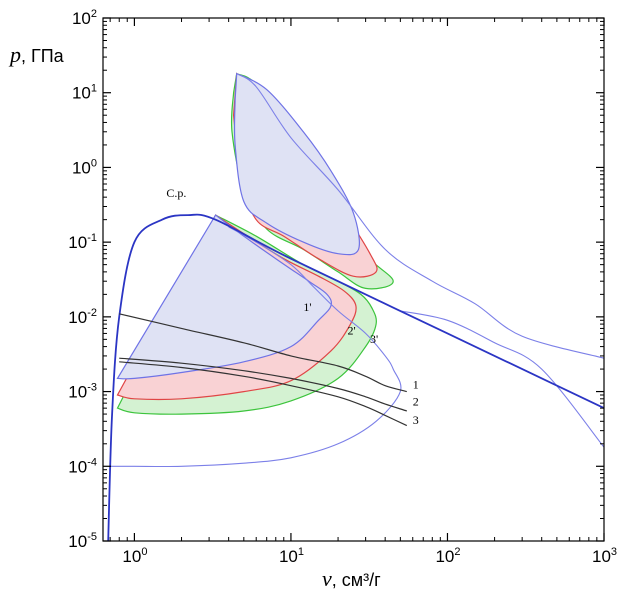 This screenshot has height=589, width=632. What do you see at coordinates (82, 317) in the screenshot?
I see `y-tick-label: 10⁻²` at bounding box center [82, 317].